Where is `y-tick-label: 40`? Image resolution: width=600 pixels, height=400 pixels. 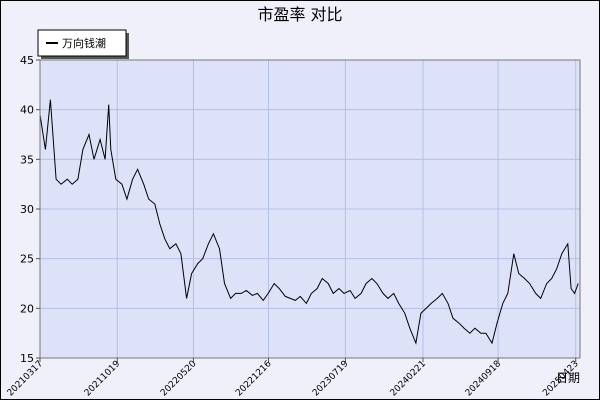
y-tick-label: 40 is located at coordinates (27, 110).